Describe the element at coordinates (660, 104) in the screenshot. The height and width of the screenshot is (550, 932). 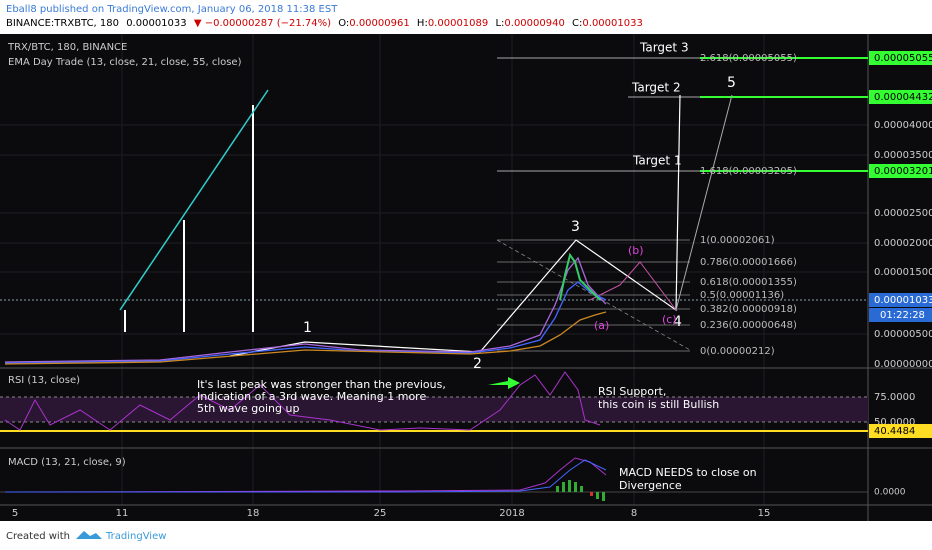
I see `targets: Target 3 Target 2 Target 1` at that location.